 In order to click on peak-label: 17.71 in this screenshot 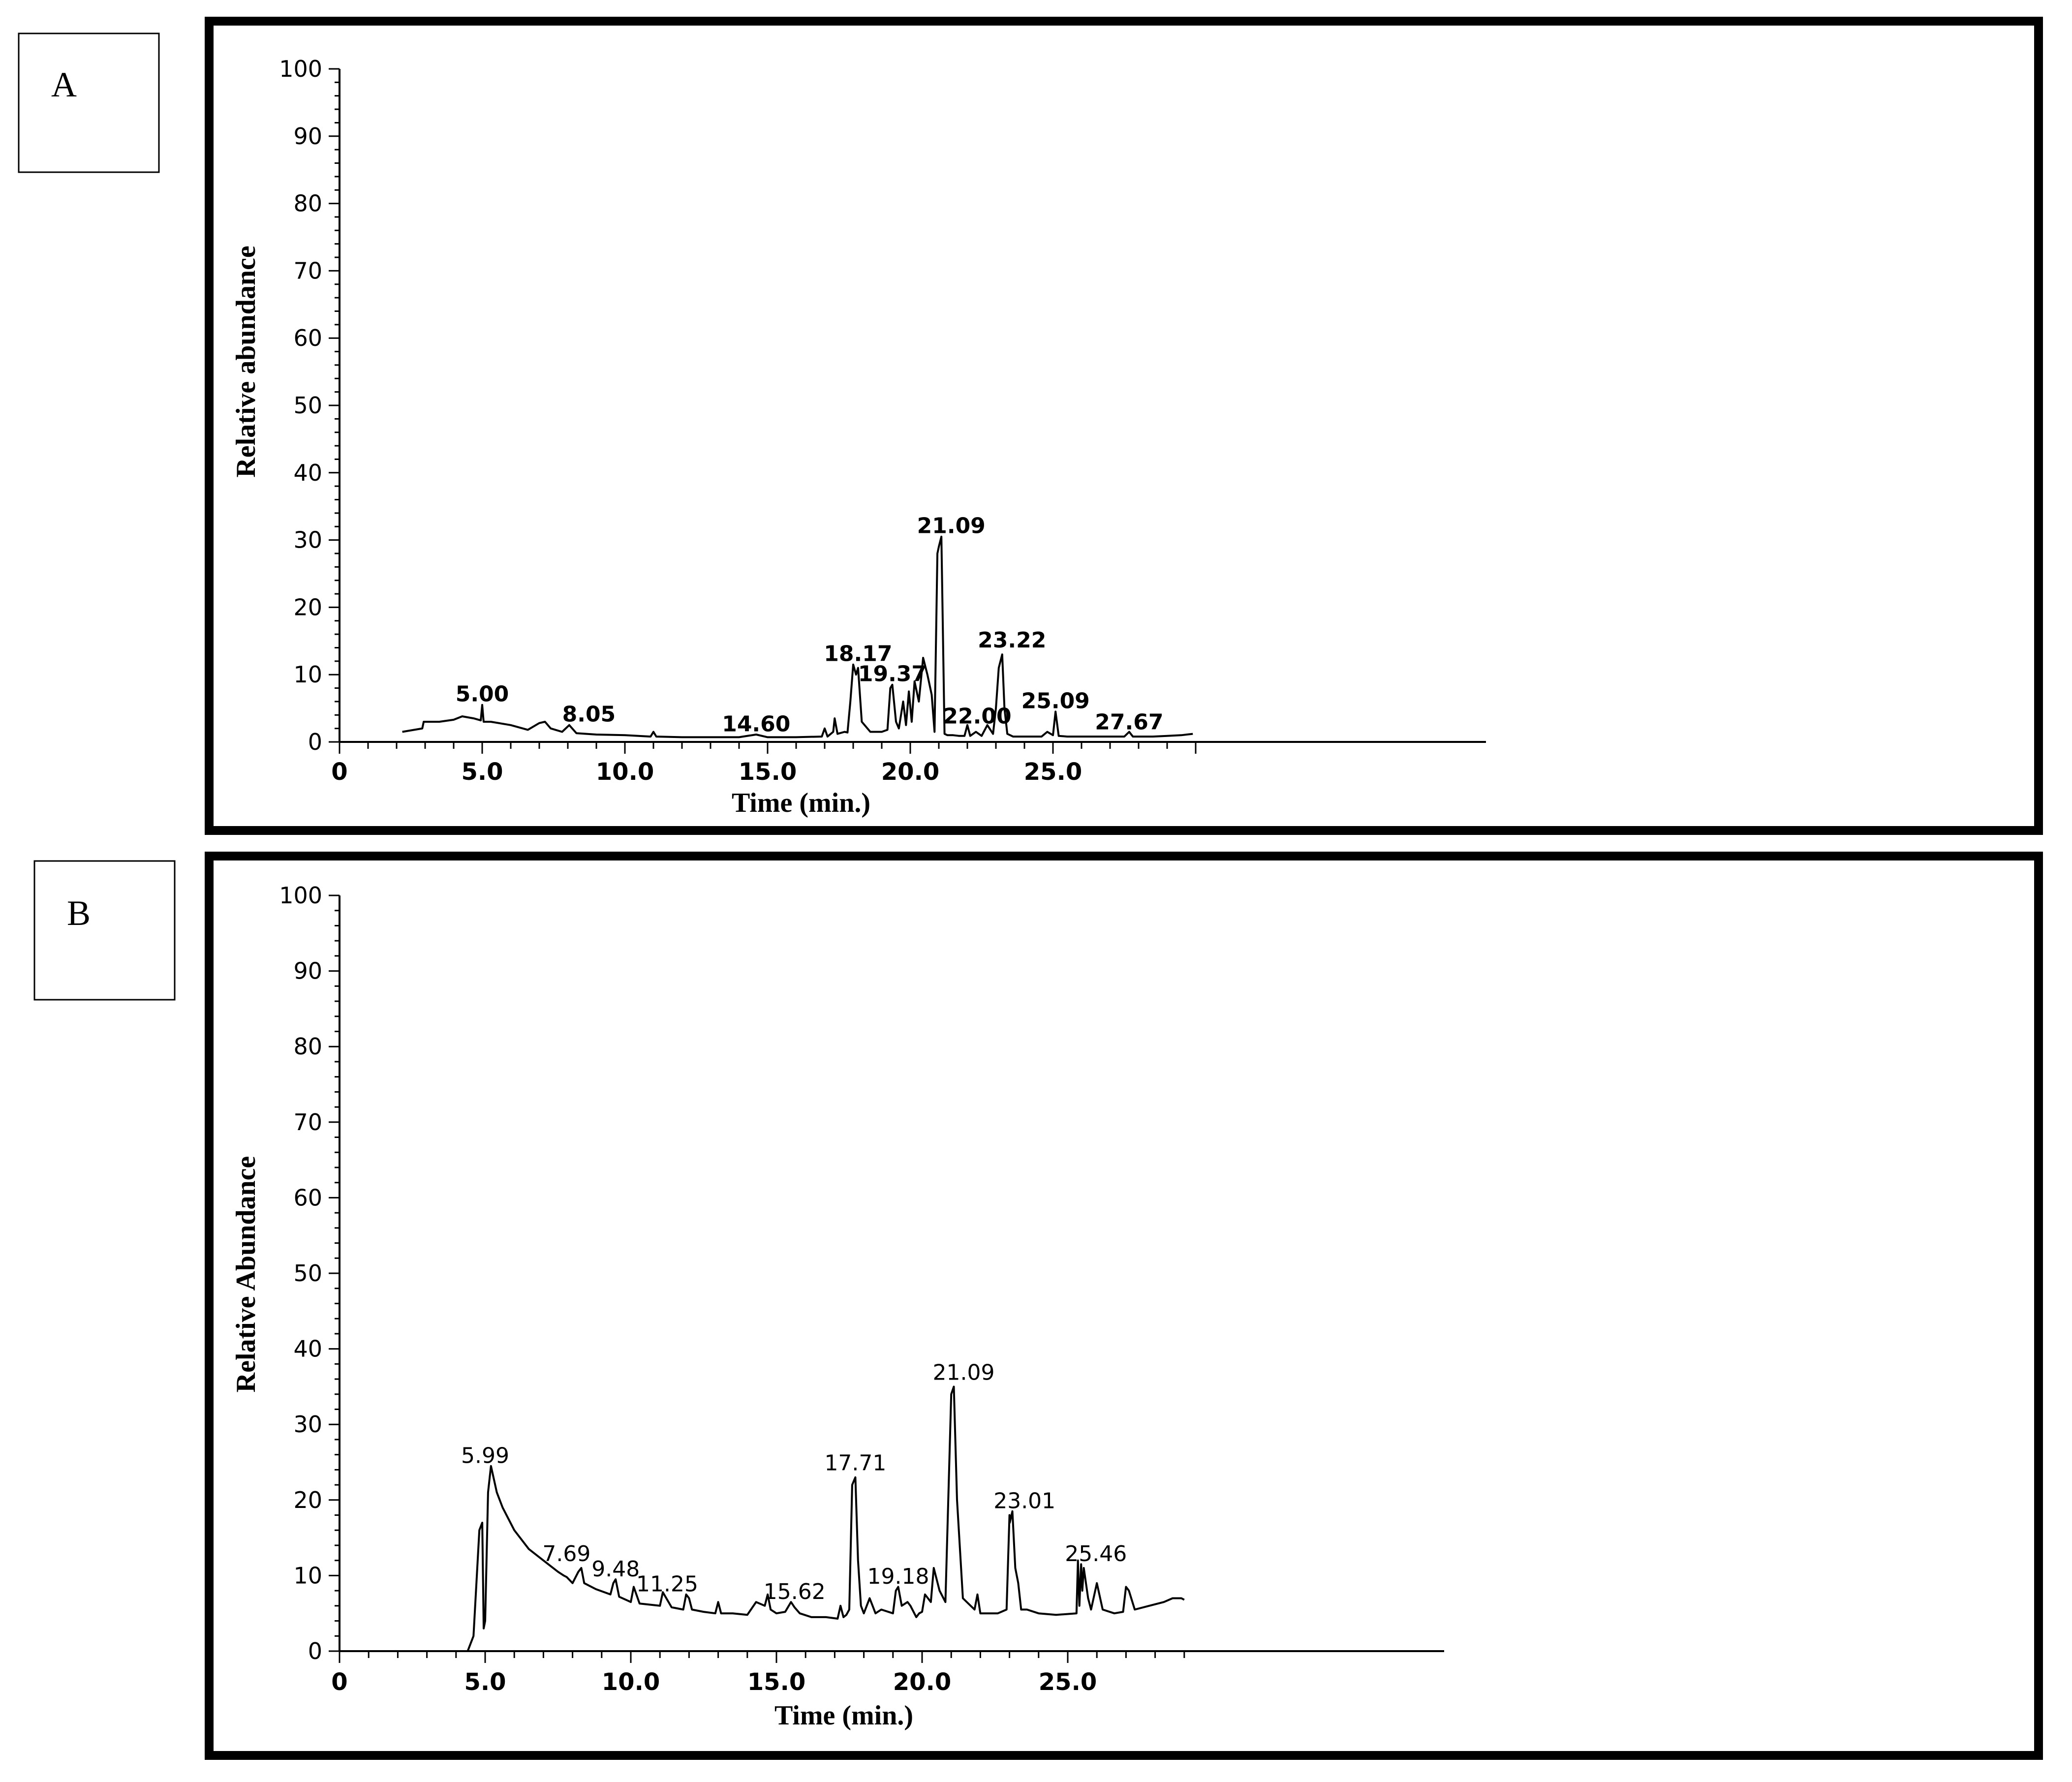, I will do `click(855, 1464)`.